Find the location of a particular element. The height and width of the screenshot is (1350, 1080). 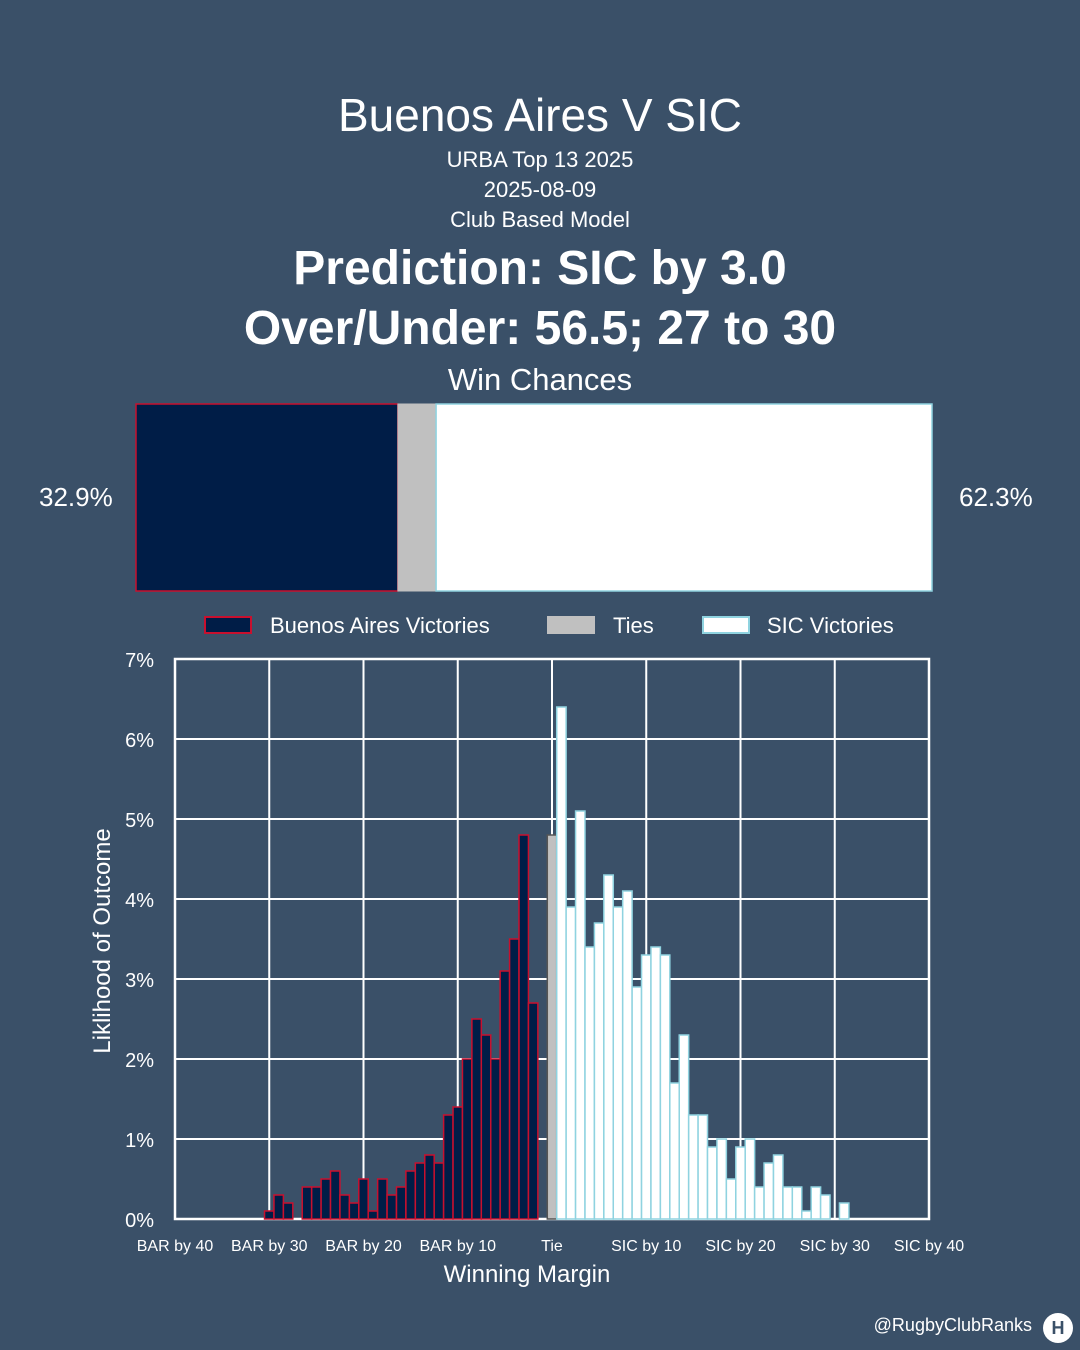

y-tick-label-0: 0% is located at coordinates (139, 1221).